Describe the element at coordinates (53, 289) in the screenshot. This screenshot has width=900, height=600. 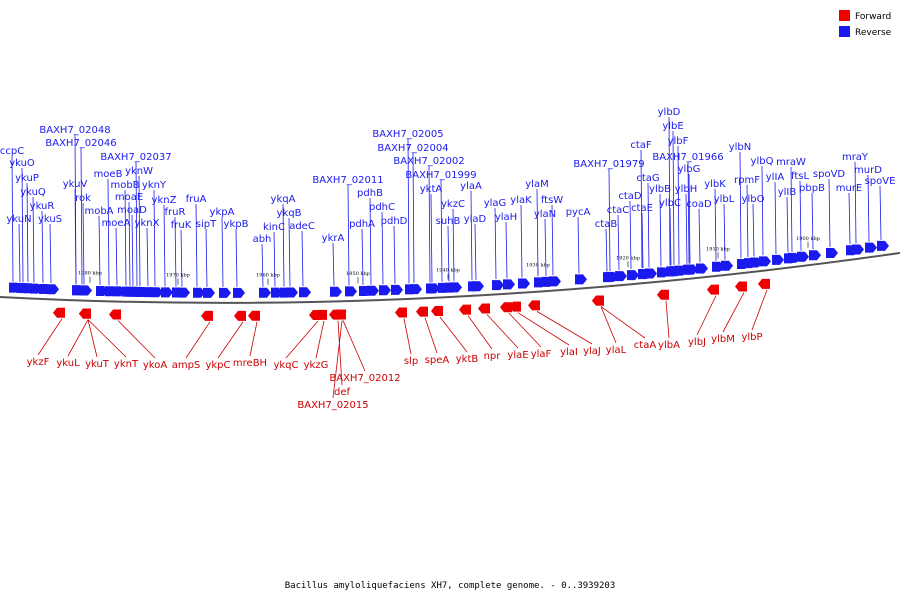
I see `gene-arrow-ykus` at that location.